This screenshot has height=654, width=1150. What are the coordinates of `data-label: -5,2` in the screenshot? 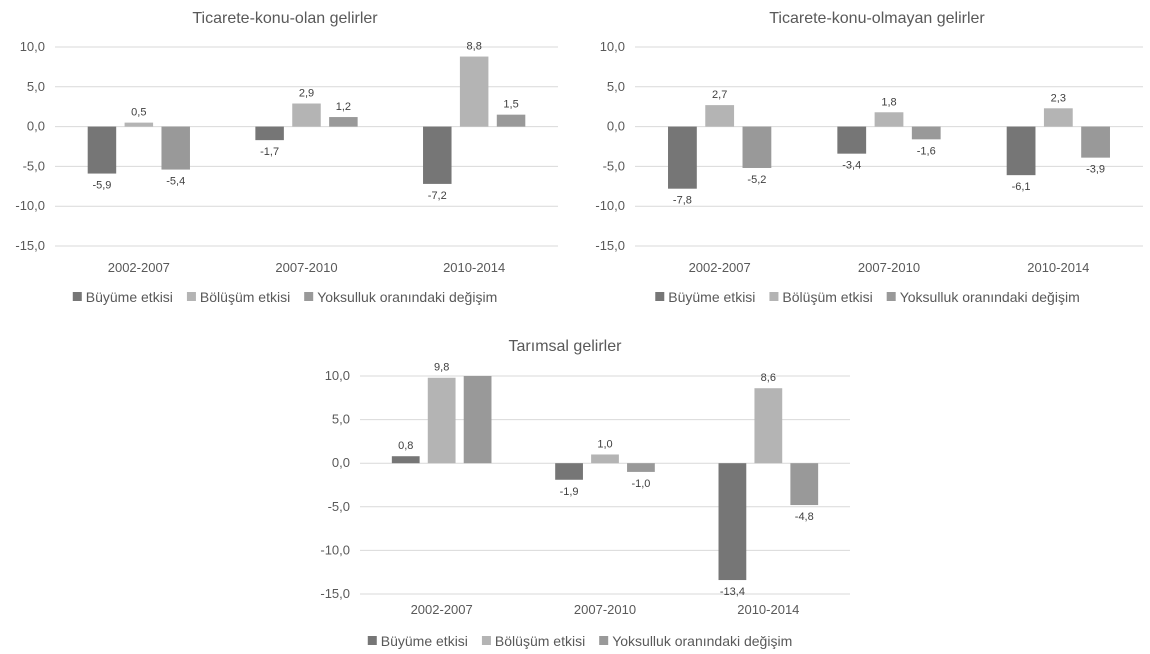 It's located at (756, 180).